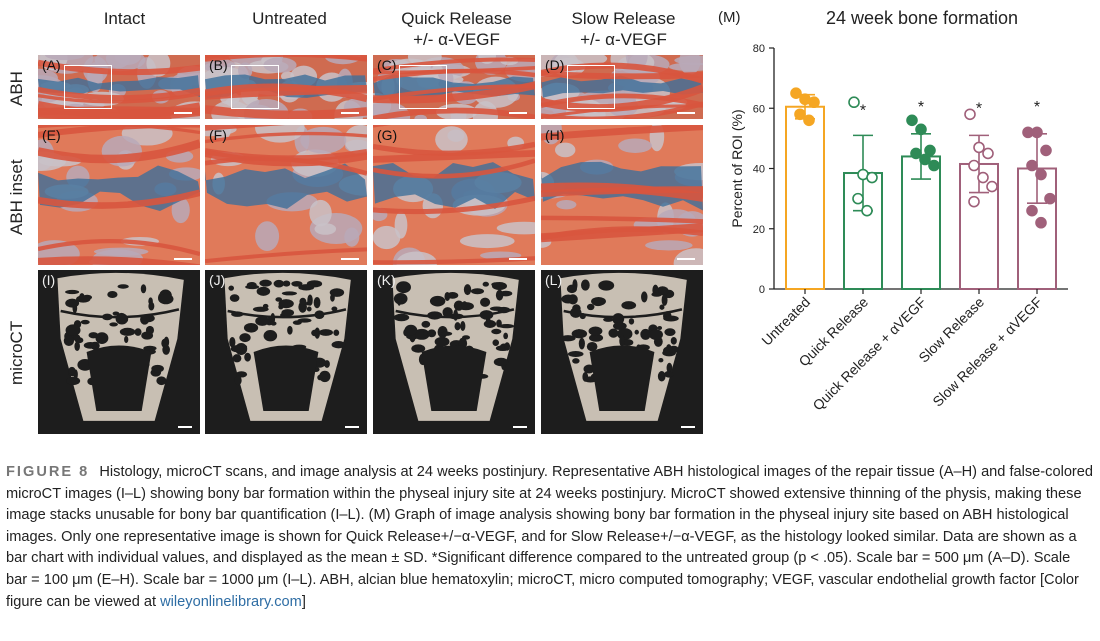 The width and height of the screenshot is (1100, 641). I want to click on panel-label: (B), so click(218, 65).